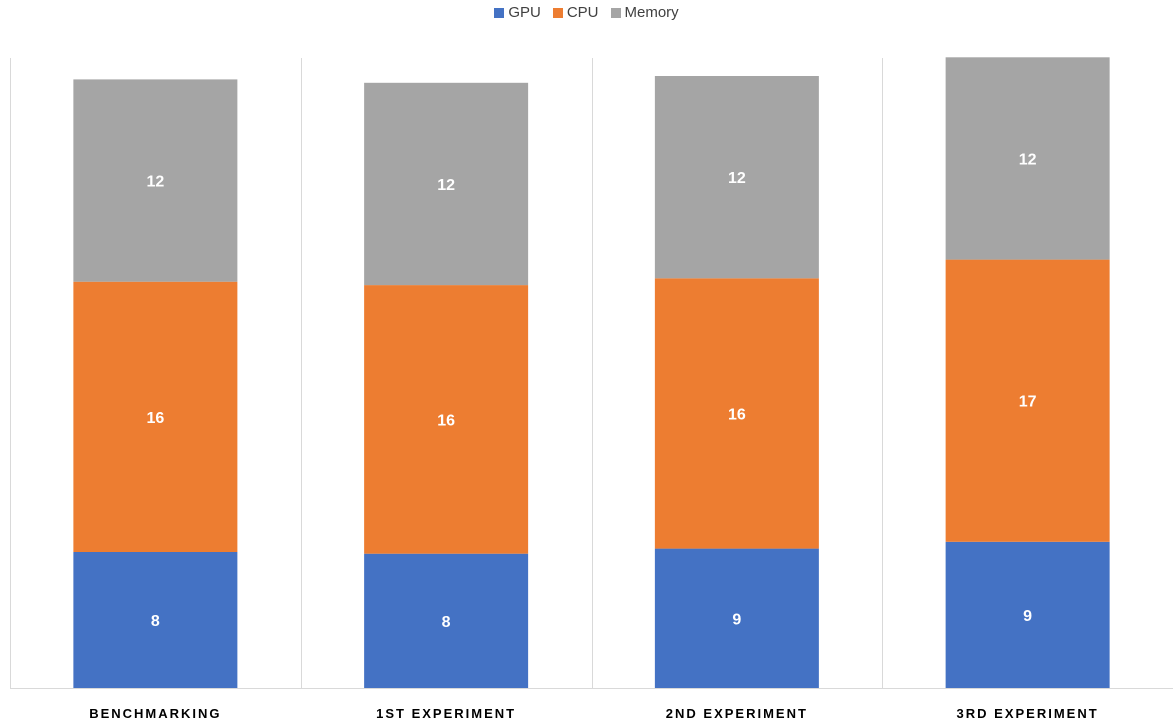 This screenshot has width=1173, height=724. I want to click on legend-item-memory: Memory, so click(644, 12).